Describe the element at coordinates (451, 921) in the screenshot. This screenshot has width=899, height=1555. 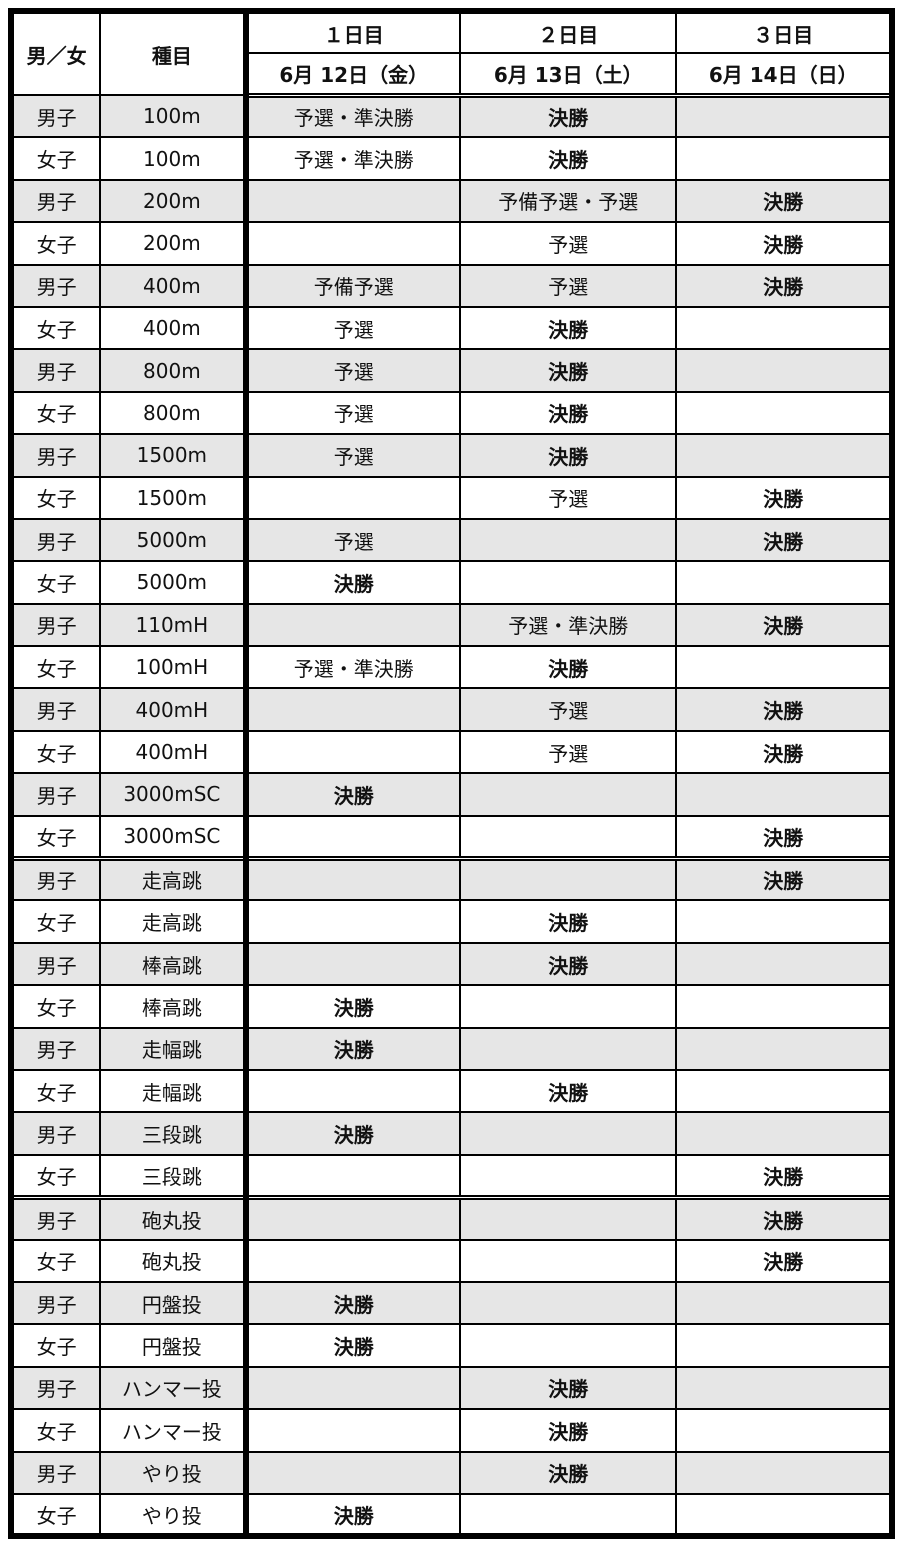
I see `table-row: 女子 走高跳 決勝` at that location.